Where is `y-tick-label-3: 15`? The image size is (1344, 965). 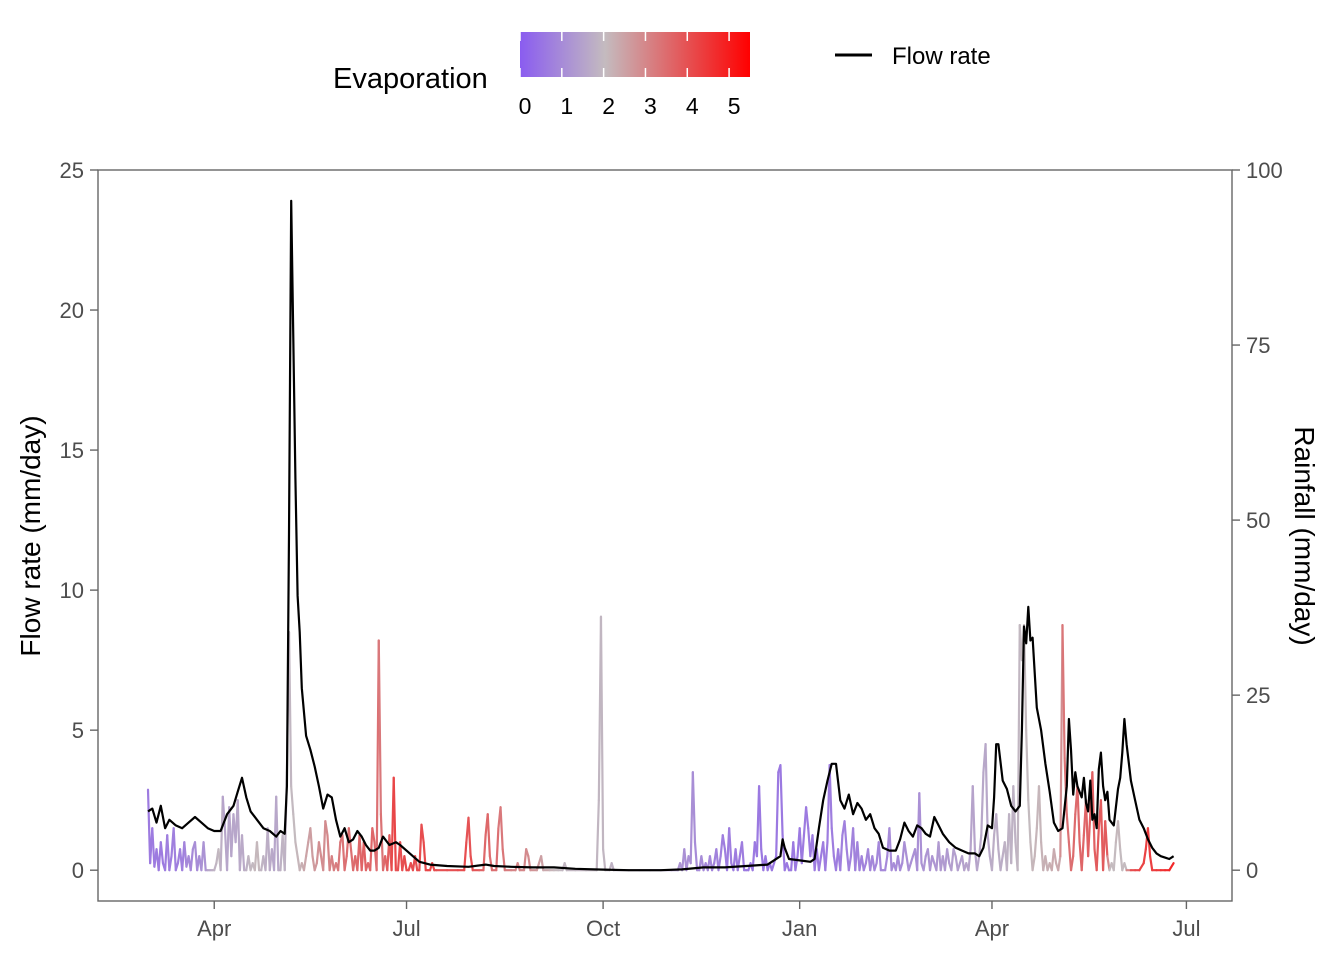
y-tick-label-3: 15 is located at coordinates (72, 450).